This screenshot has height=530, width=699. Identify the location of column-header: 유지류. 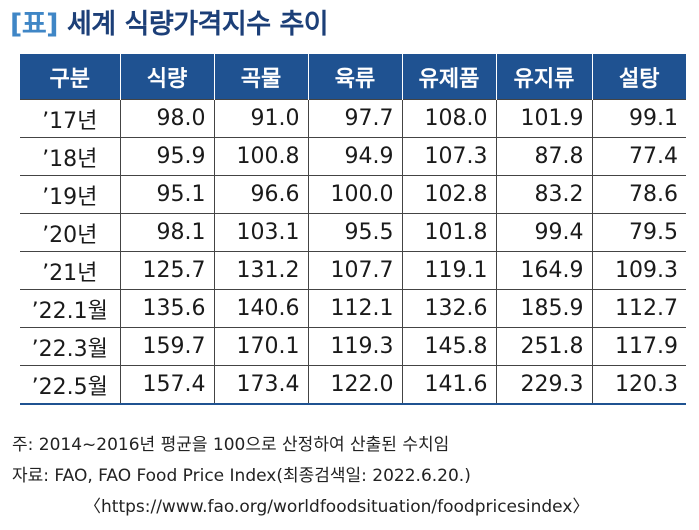
(544, 77).